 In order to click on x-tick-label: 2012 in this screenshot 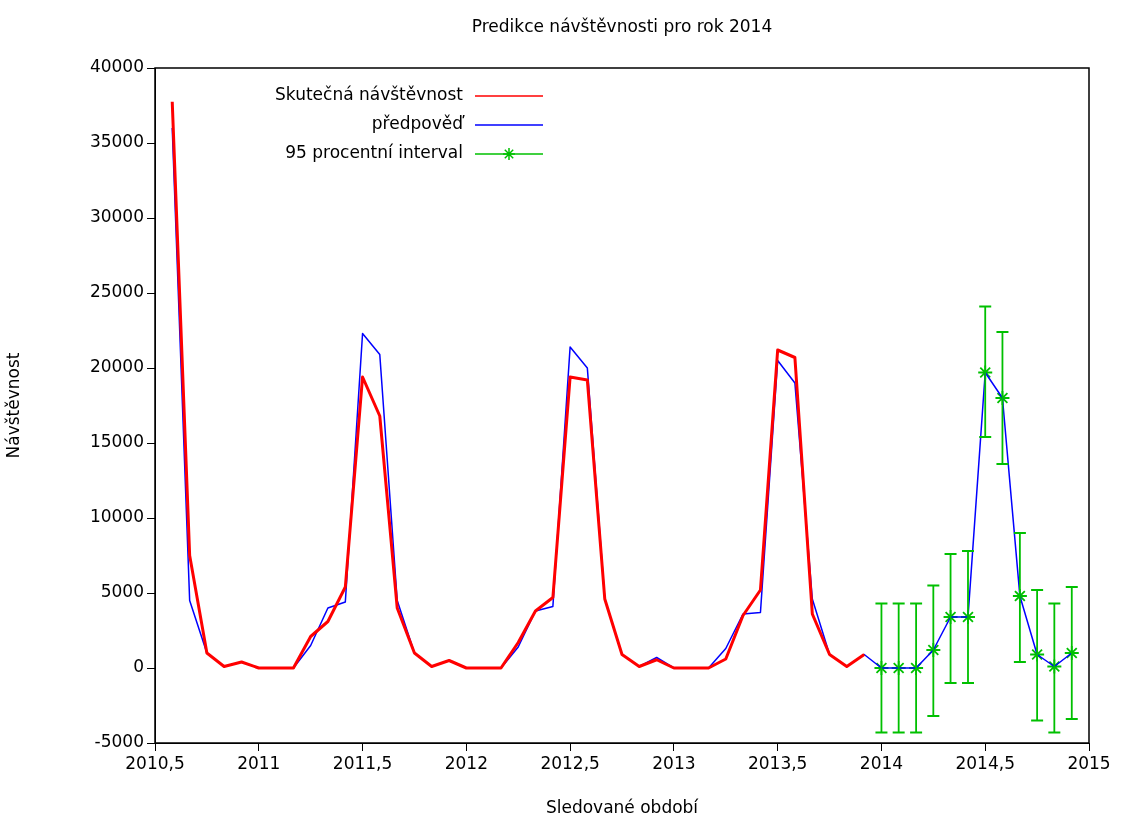, I will do `click(466, 762)`.